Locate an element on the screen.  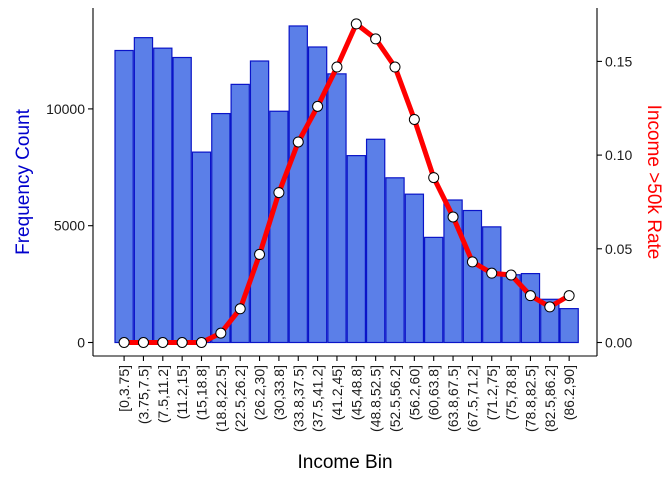
x-tick-label: (18.8,22.5] is located at coordinates (221, 398).